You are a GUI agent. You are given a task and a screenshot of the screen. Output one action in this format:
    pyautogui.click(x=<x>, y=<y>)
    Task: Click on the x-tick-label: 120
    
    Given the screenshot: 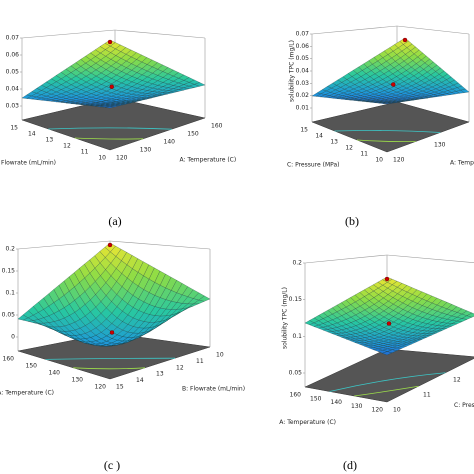 What is the action you would take?
    pyautogui.click(x=399, y=160)
    